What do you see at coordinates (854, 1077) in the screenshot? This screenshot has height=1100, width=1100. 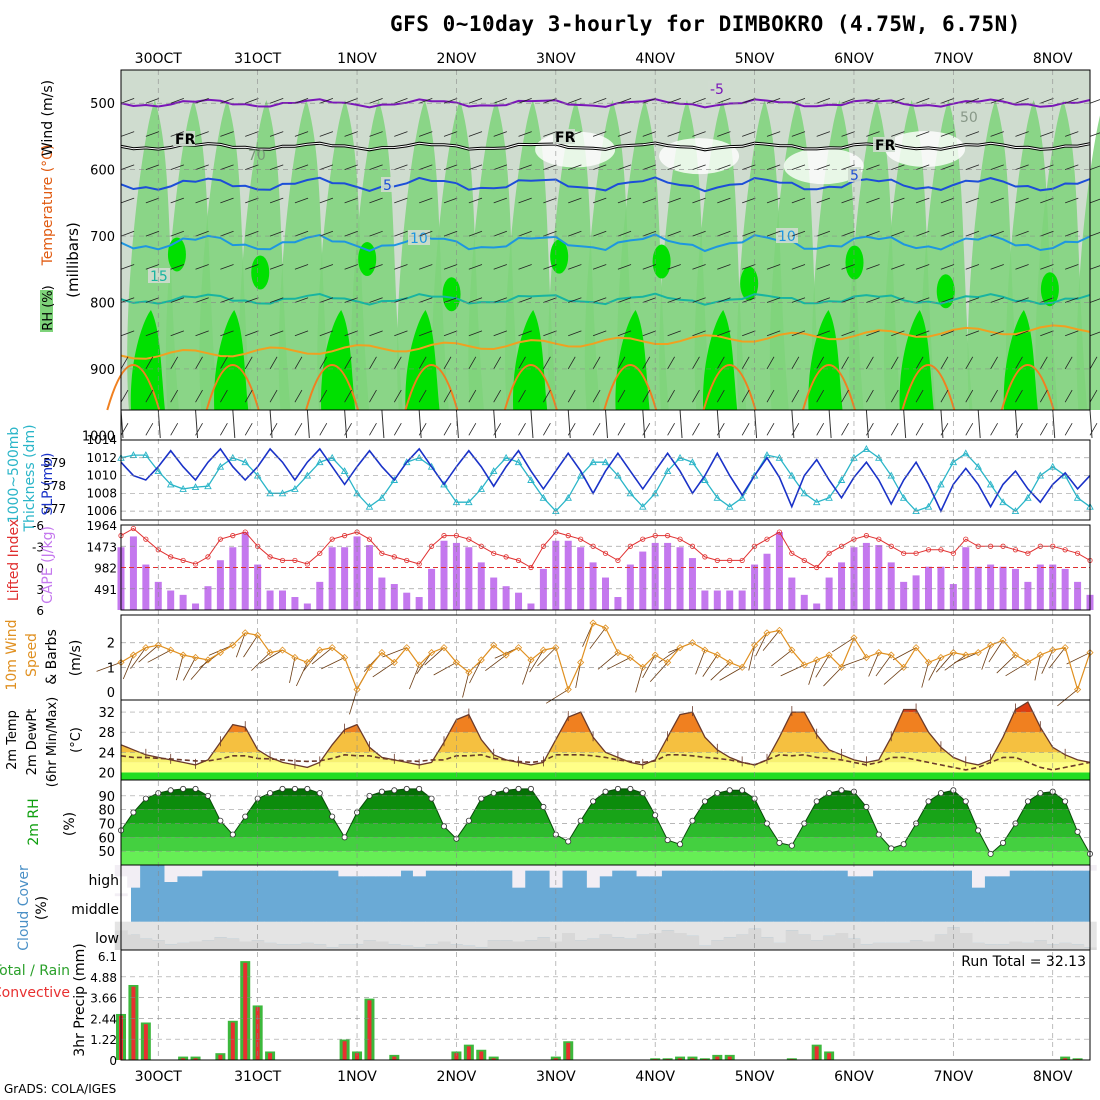 I see `date-label-bottom: 6NOV` at bounding box center [854, 1077].